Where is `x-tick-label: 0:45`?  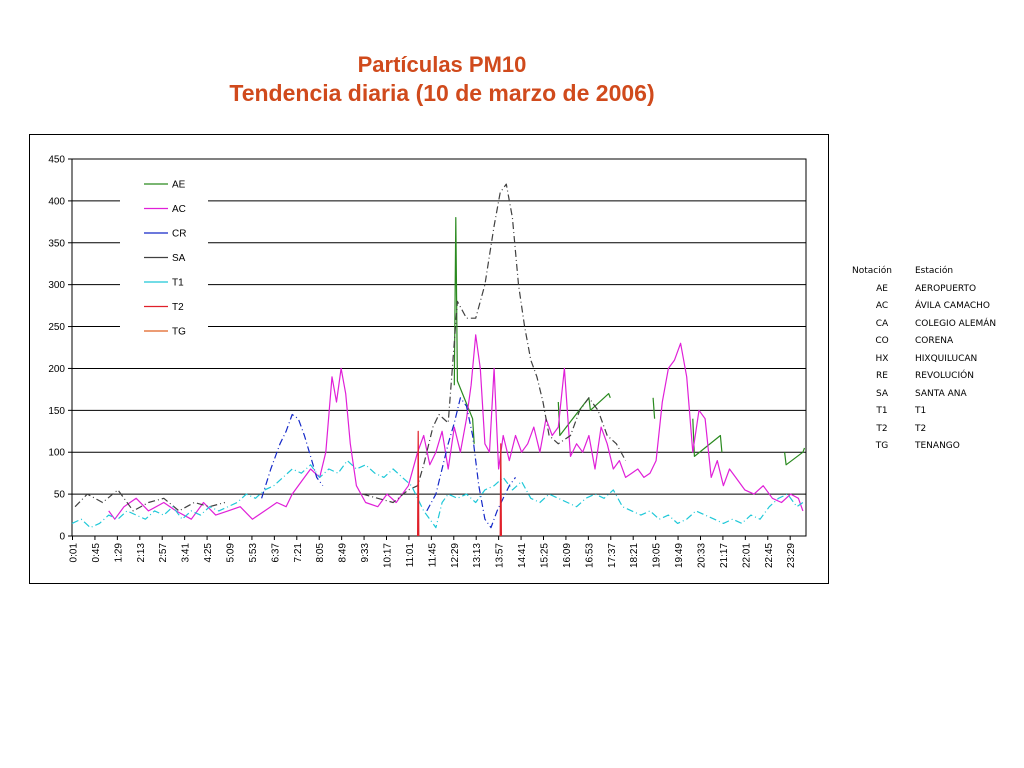 x-tick-label: 0:45 is located at coordinates (96, 553).